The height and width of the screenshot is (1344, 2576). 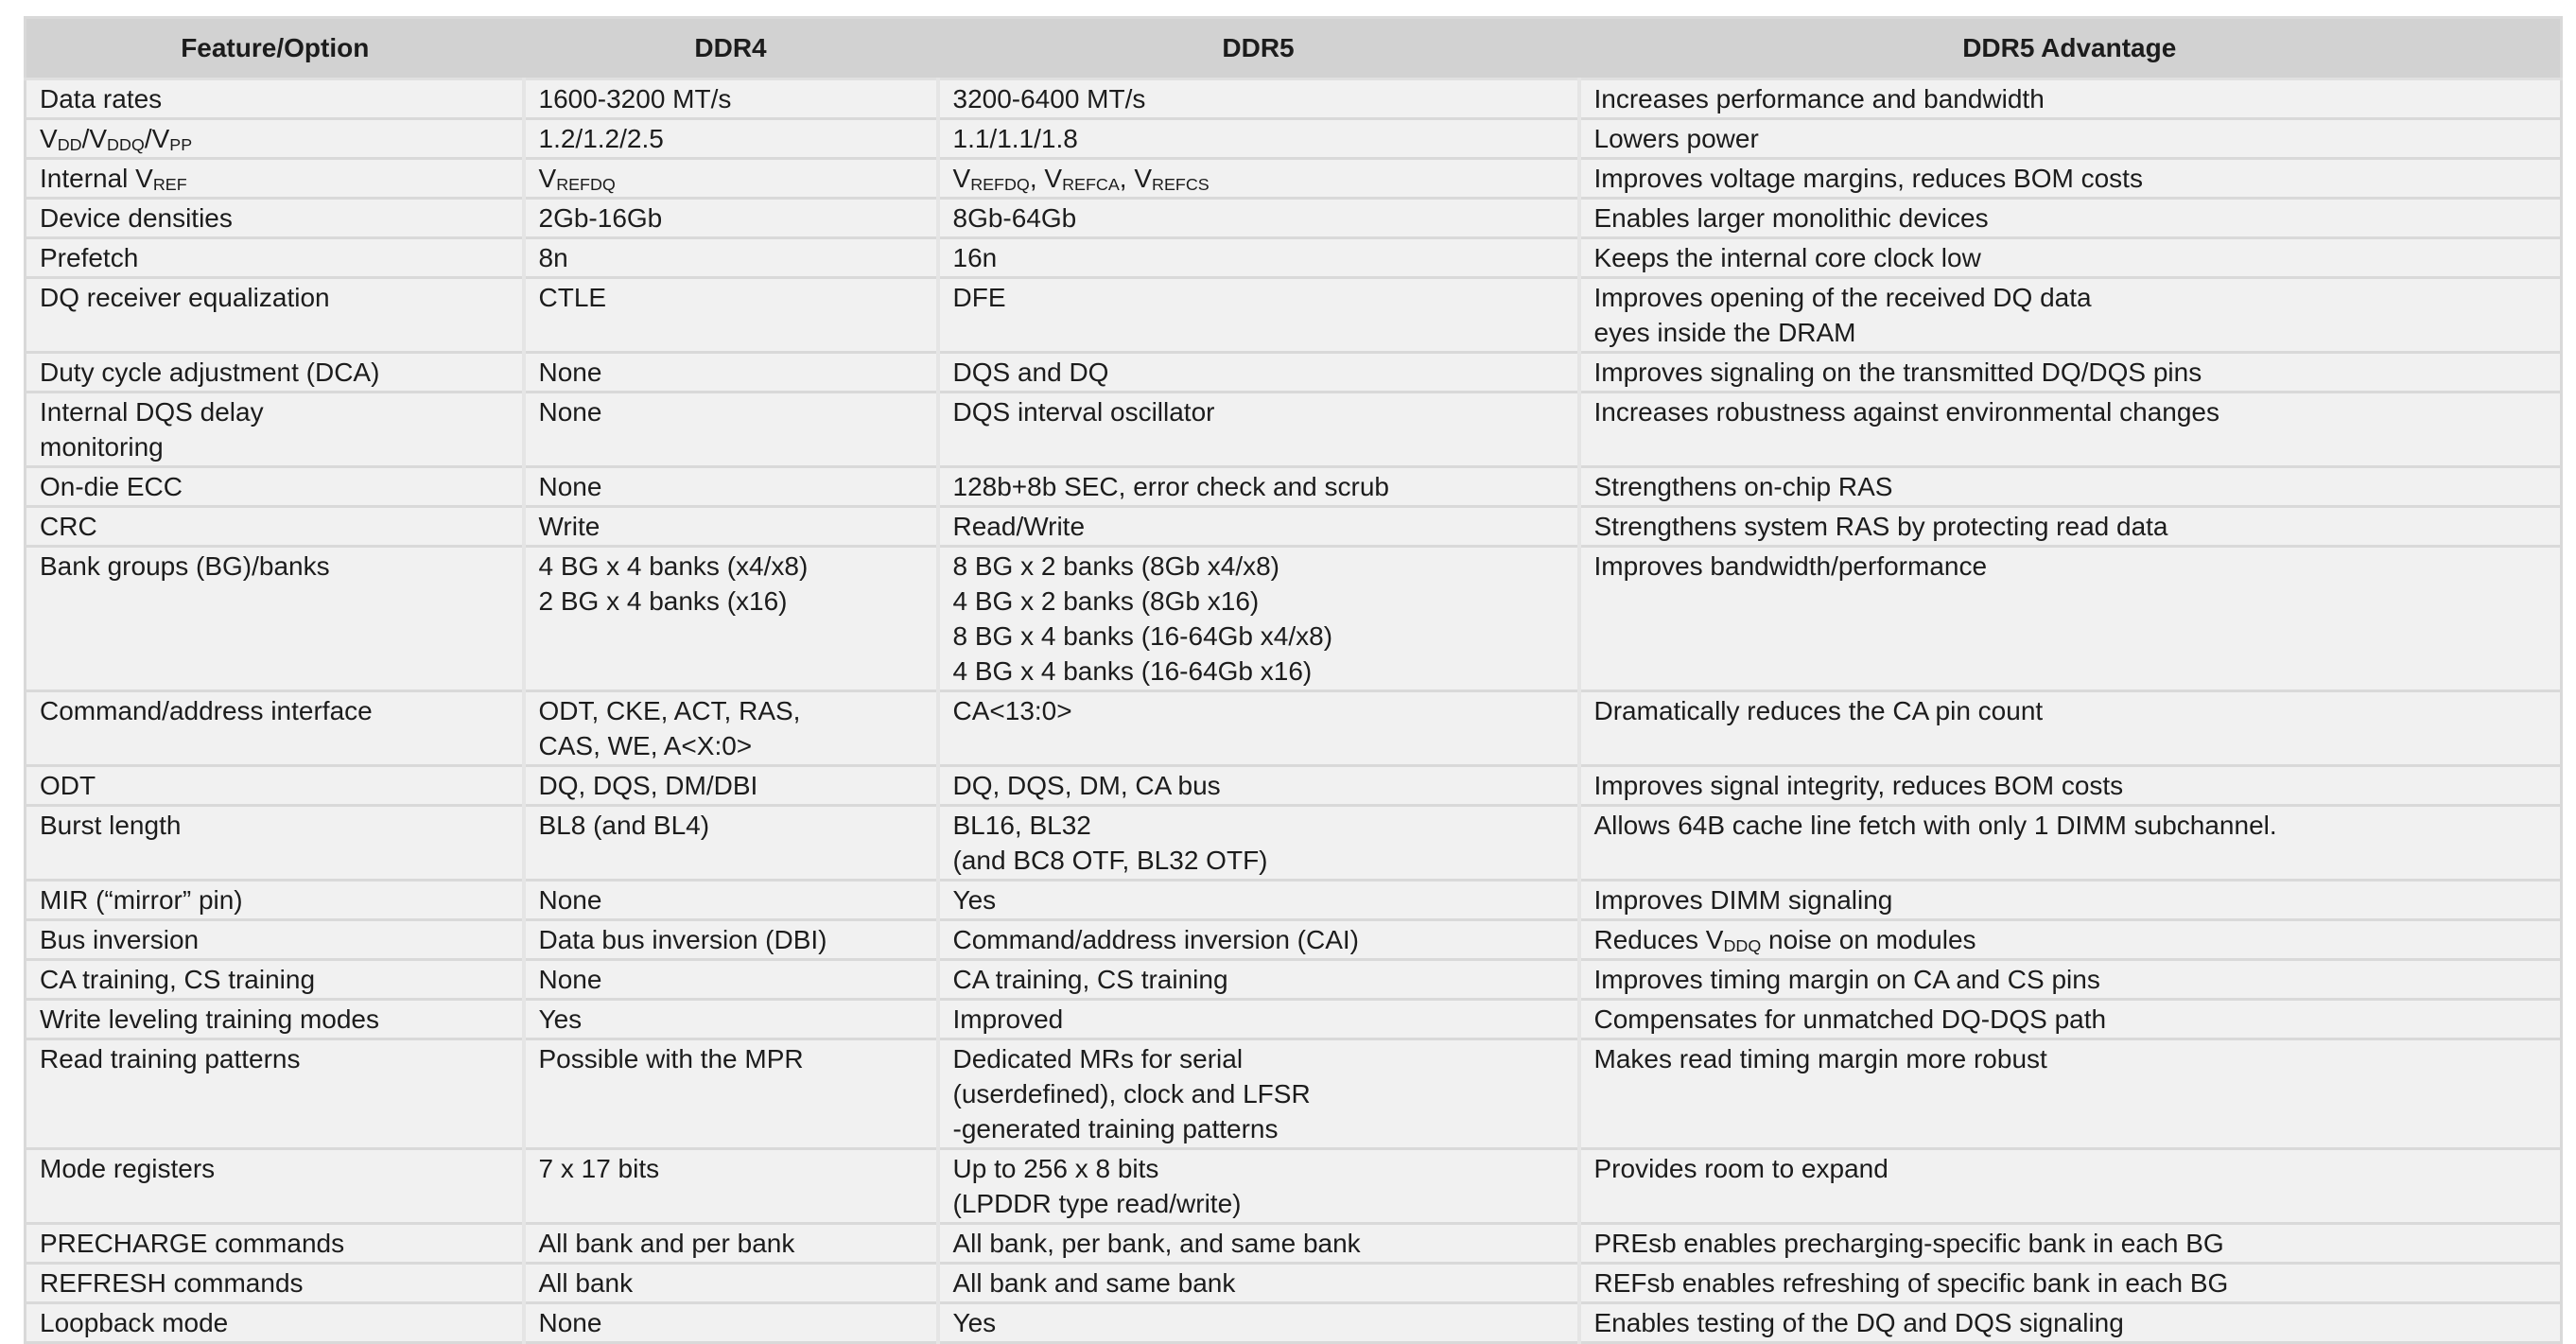 What do you see at coordinates (1257, 314) in the screenshot?
I see `ddr5-cell: DFE` at bounding box center [1257, 314].